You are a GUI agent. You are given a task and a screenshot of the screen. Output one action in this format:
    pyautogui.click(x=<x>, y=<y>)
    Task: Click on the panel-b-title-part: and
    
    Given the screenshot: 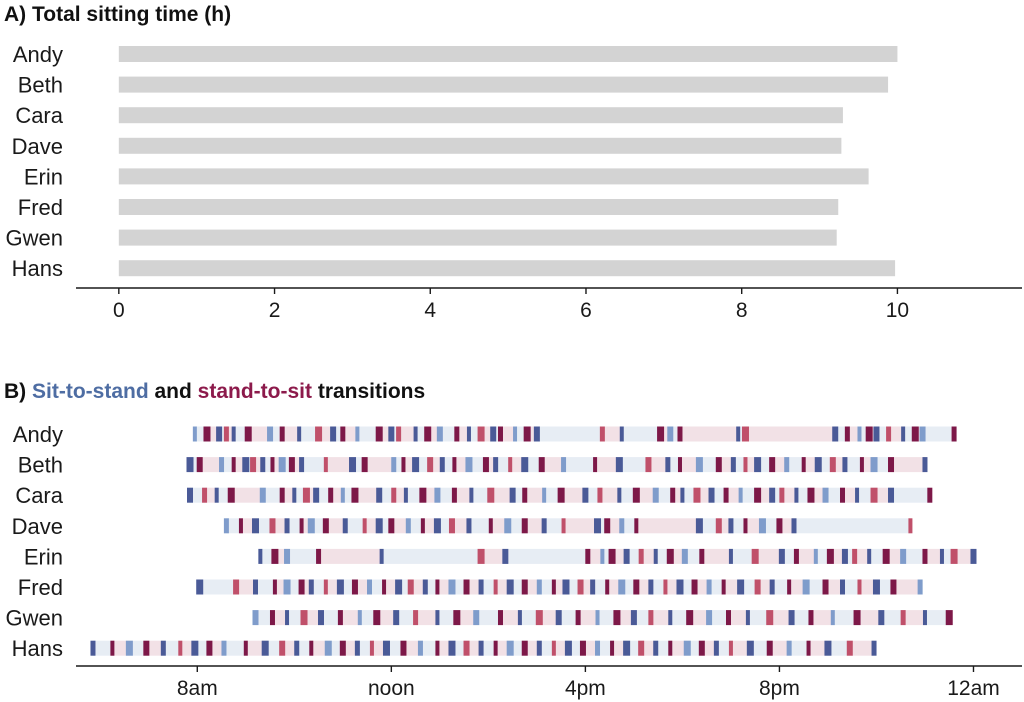 What is the action you would take?
    pyautogui.click(x=173, y=391)
    